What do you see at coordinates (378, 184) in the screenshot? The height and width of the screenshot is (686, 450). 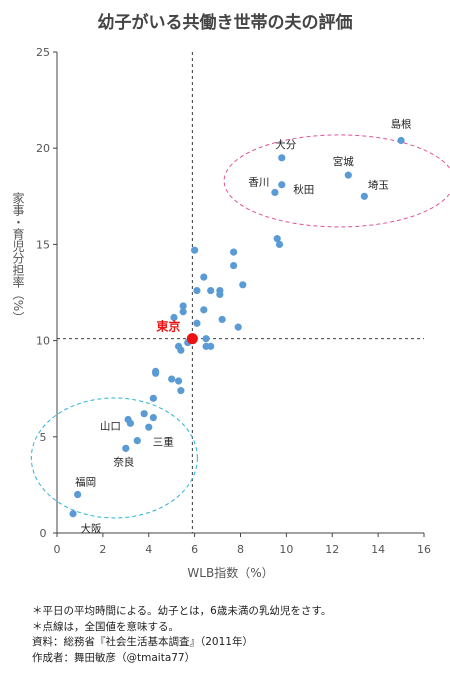 I see `data-label-埼玉: 埼玉` at bounding box center [378, 184].